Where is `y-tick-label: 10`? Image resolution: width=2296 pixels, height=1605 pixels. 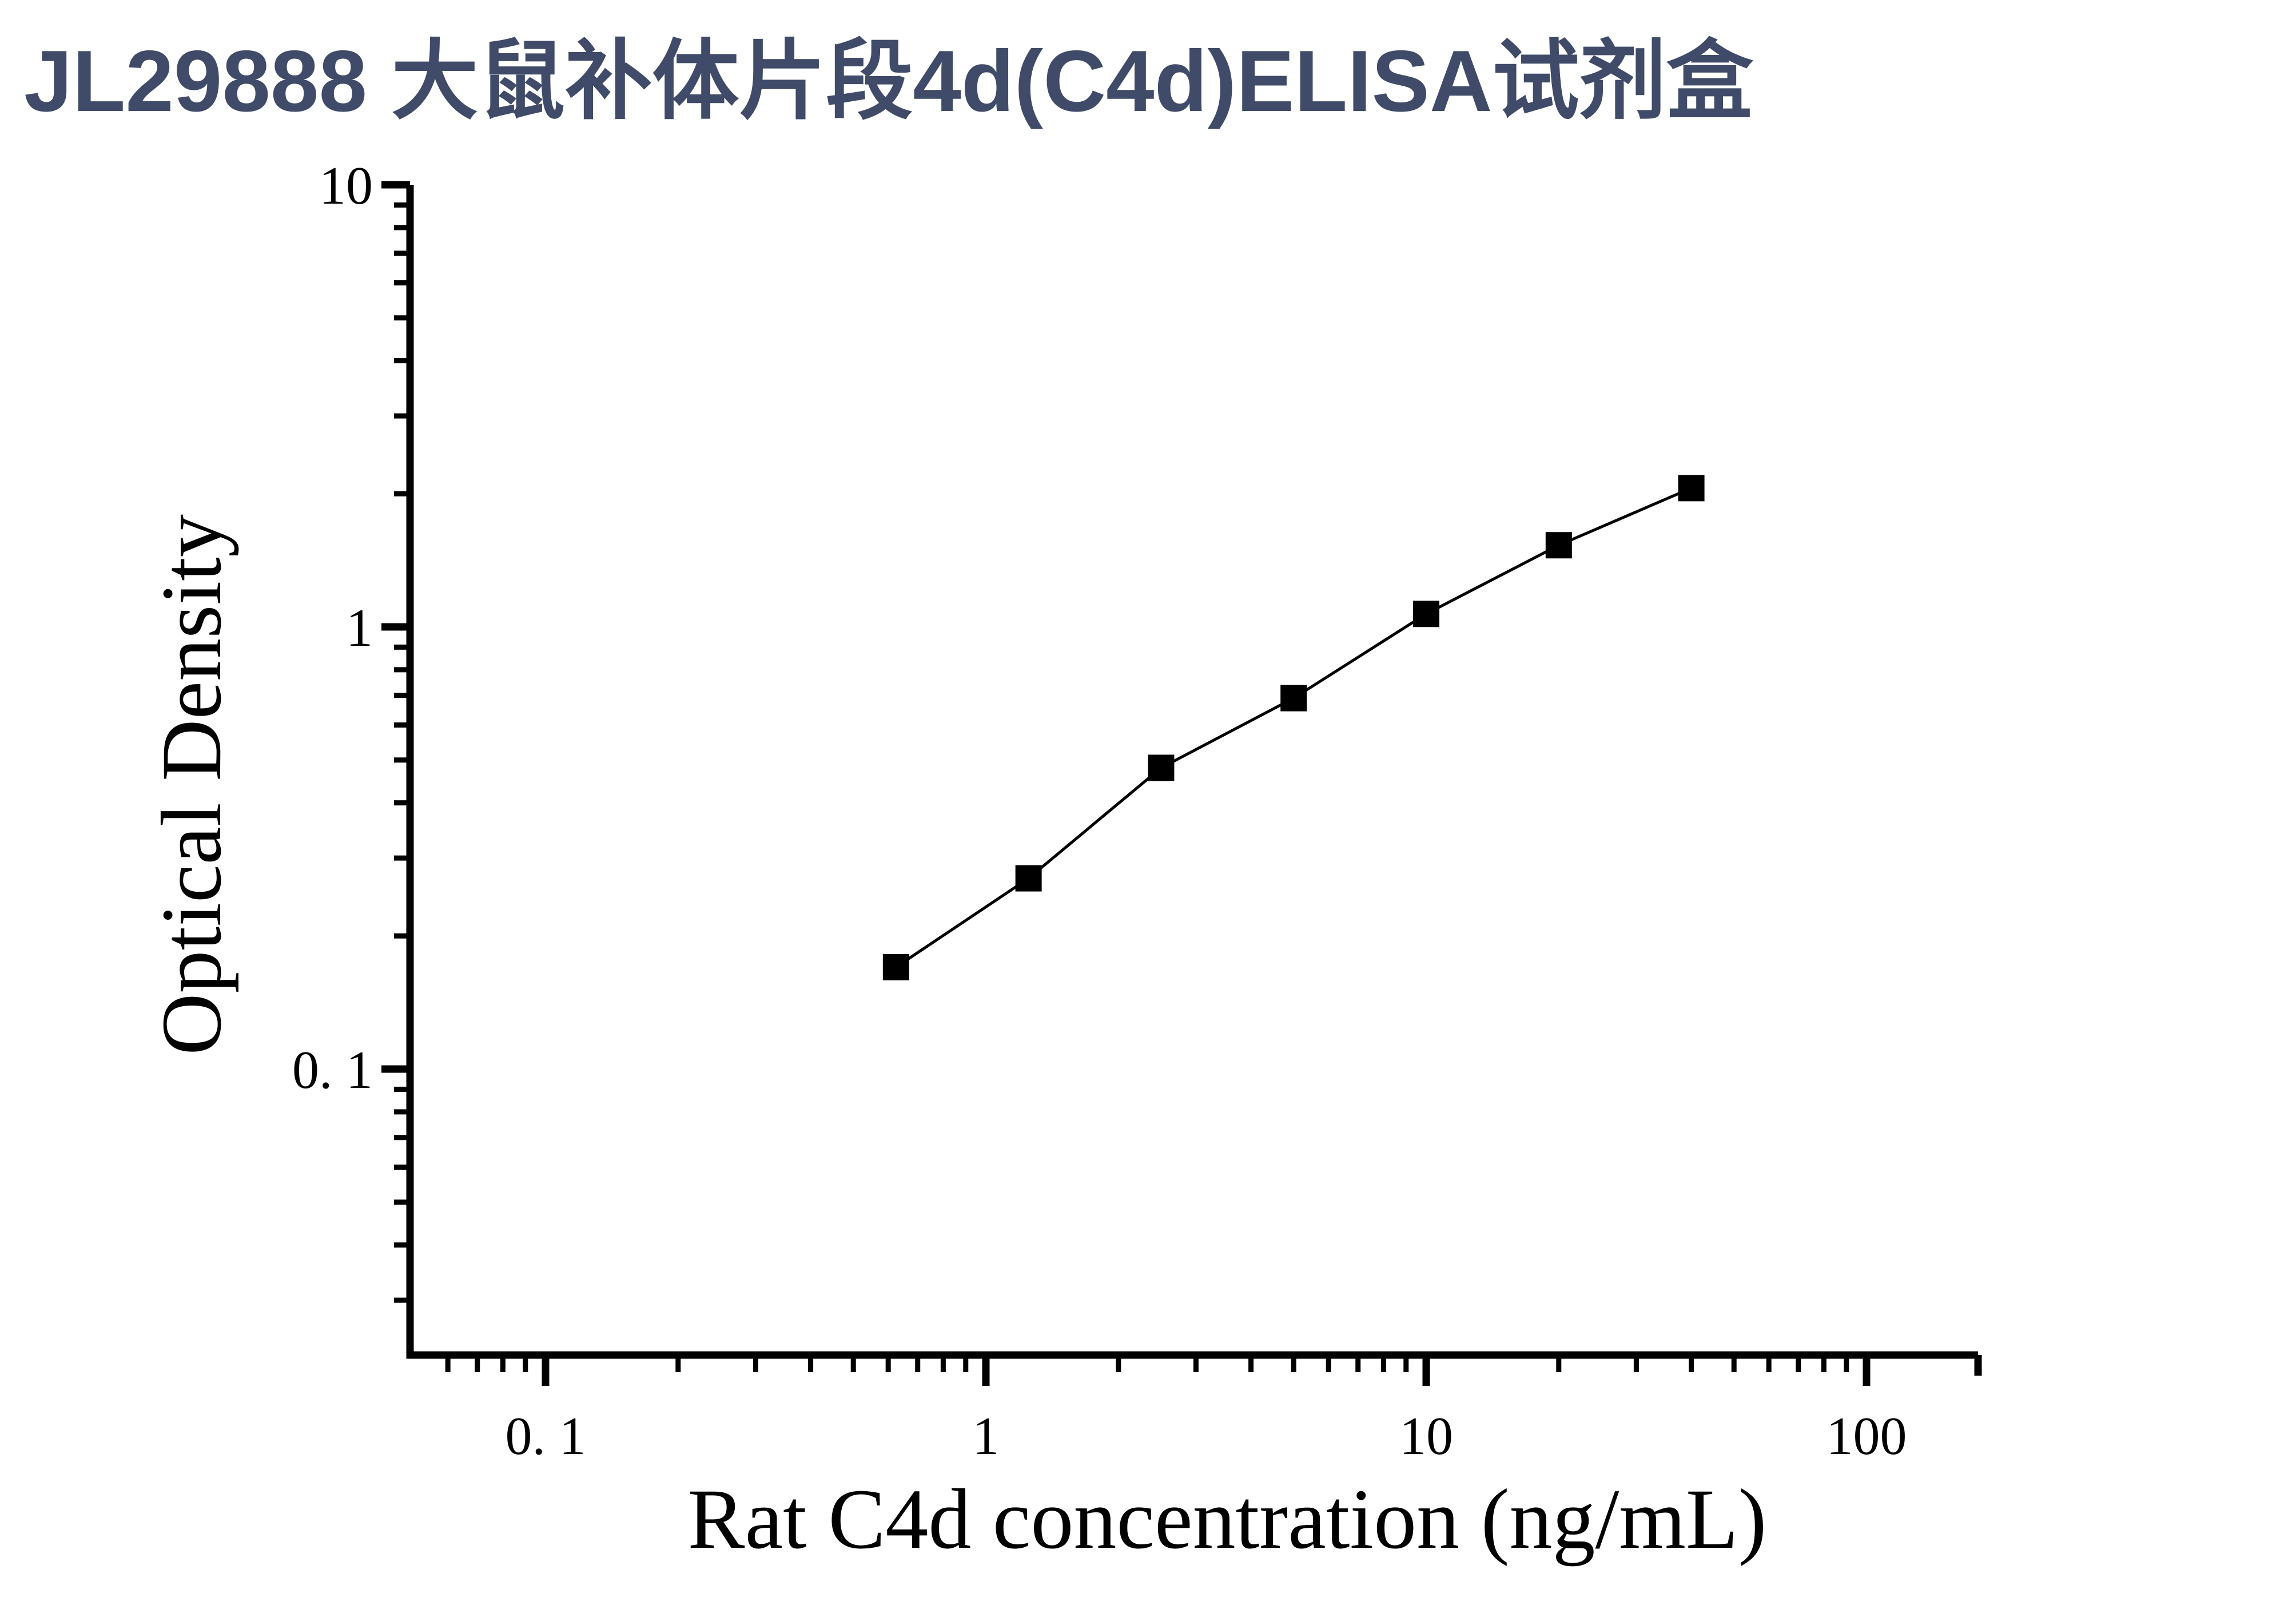 y-tick-label: 10 is located at coordinates (346, 186).